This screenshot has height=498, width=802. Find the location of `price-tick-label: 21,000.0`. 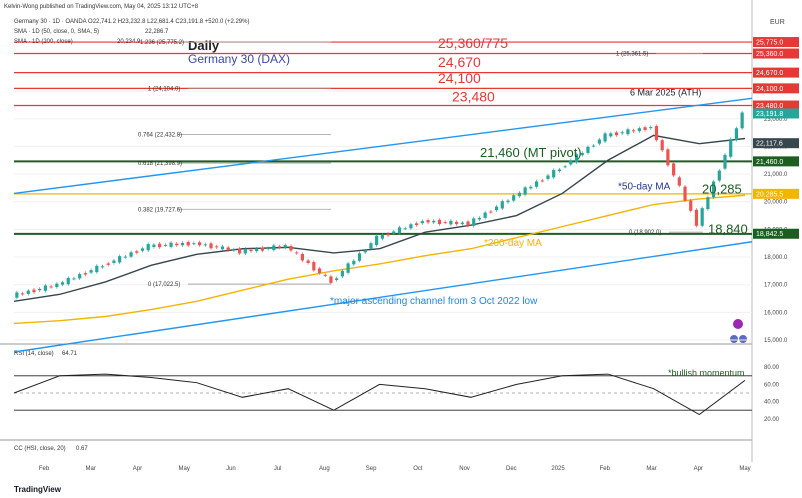

price-tick-label: 21,000.0 is located at coordinates (776, 175).